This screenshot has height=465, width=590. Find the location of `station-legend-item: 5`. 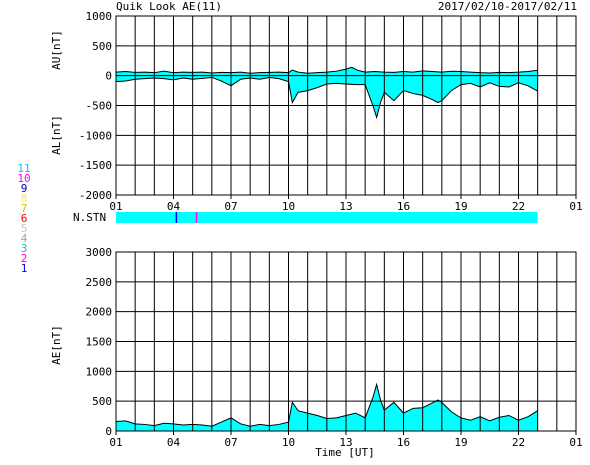

station-legend-item: 5 is located at coordinates (24, 228).